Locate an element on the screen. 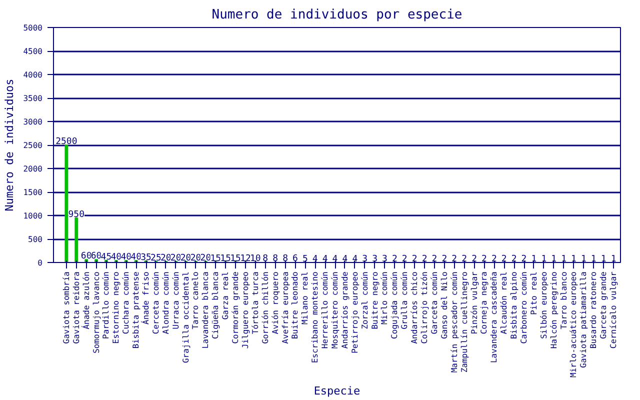 This screenshot has height=400, width=640. x-tick-label: Somormujo lavanco is located at coordinates (96, 312).